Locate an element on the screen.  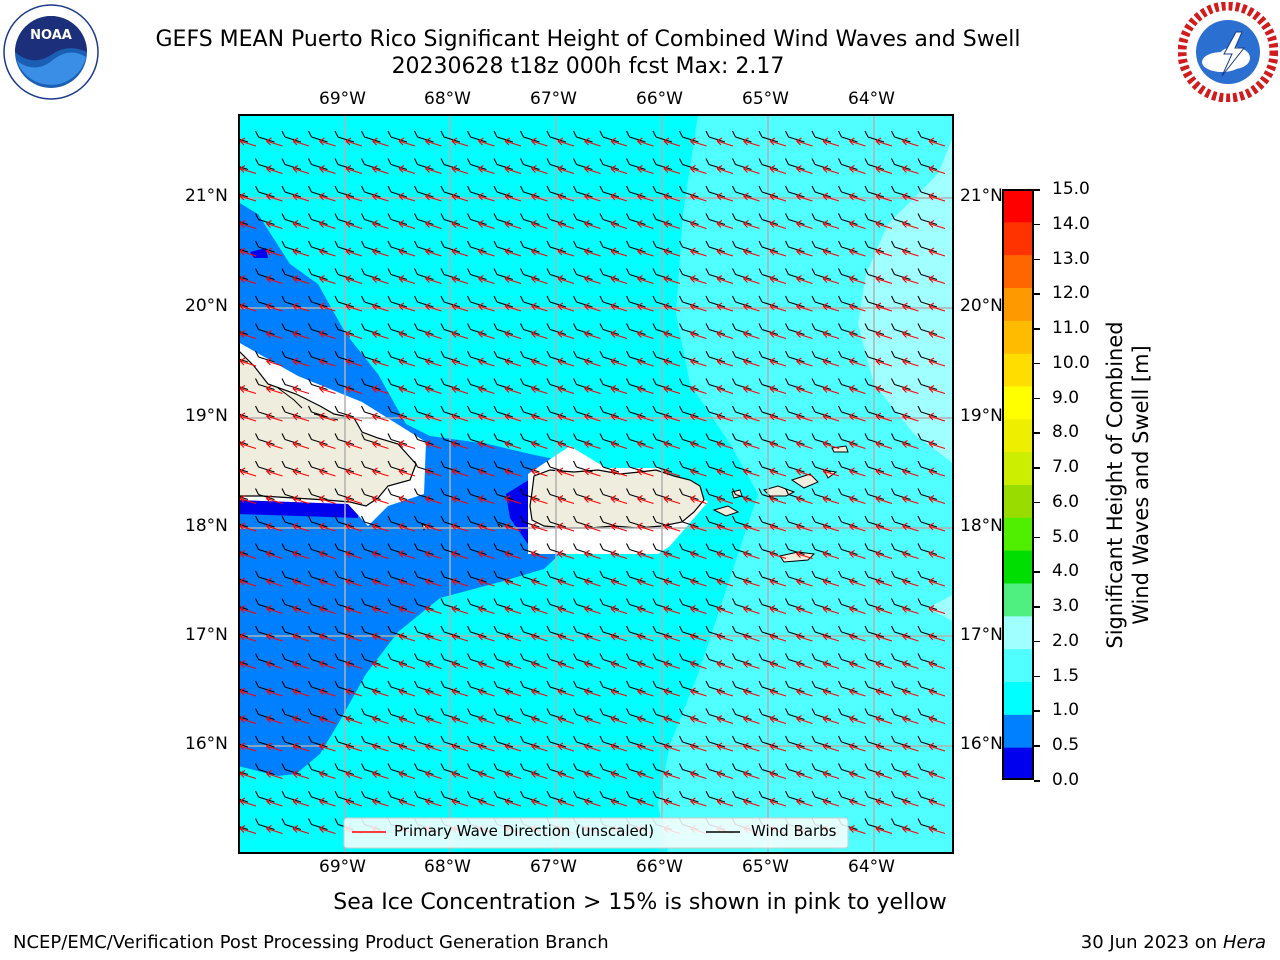
colorbar-tick-label: 2.0 is located at coordinates (1066, 640).